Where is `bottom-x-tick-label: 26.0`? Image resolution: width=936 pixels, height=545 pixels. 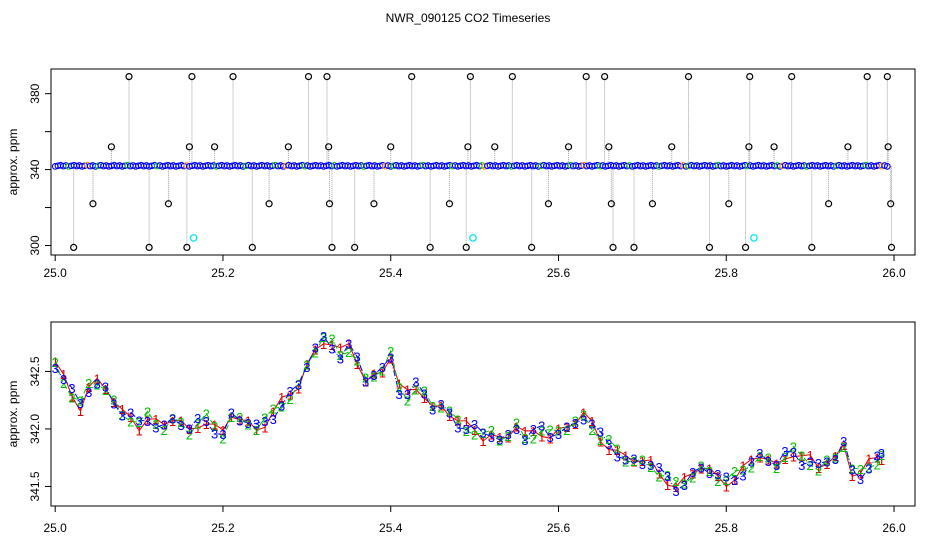 bottom-x-tick-label: 26.0 is located at coordinates (894, 528).